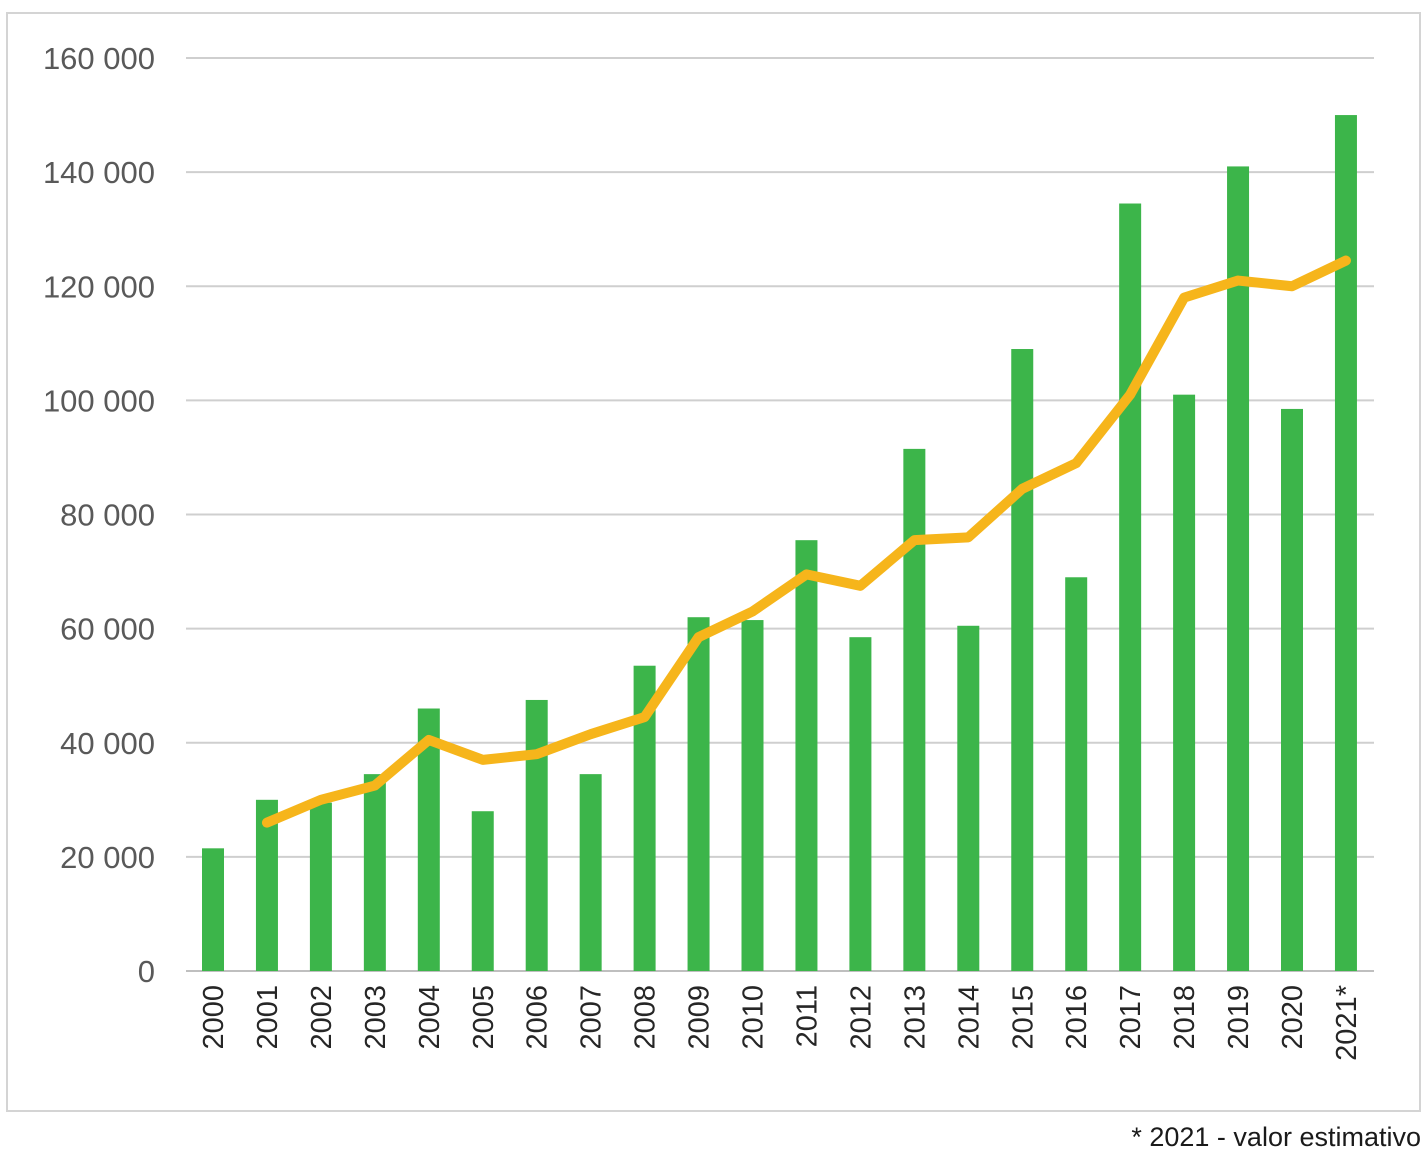 The height and width of the screenshot is (1160, 1427). What do you see at coordinates (146, 971) in the screenshot?
I see `y-tick-label: 0` at bounding box center [146, 971].